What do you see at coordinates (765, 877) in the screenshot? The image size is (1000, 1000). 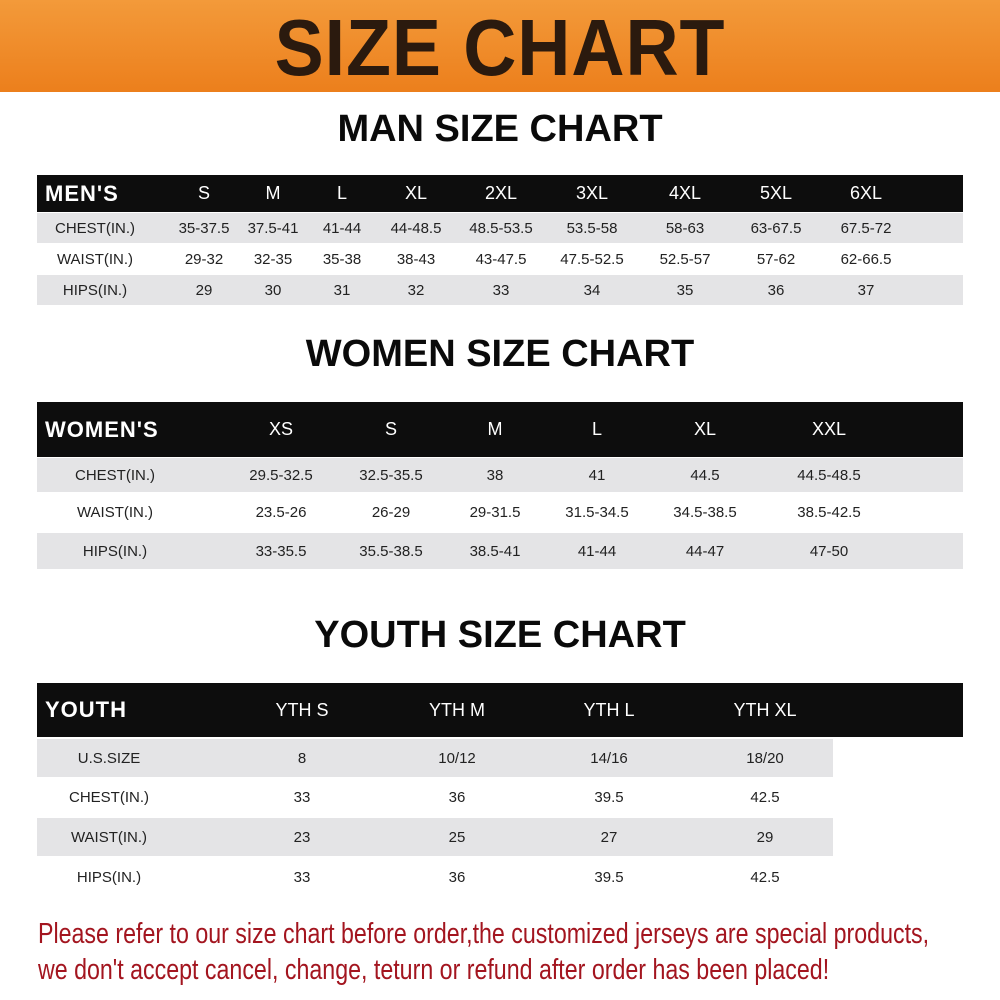 I see `measurement-cell: 42.5` at bounding box center [765, 877].